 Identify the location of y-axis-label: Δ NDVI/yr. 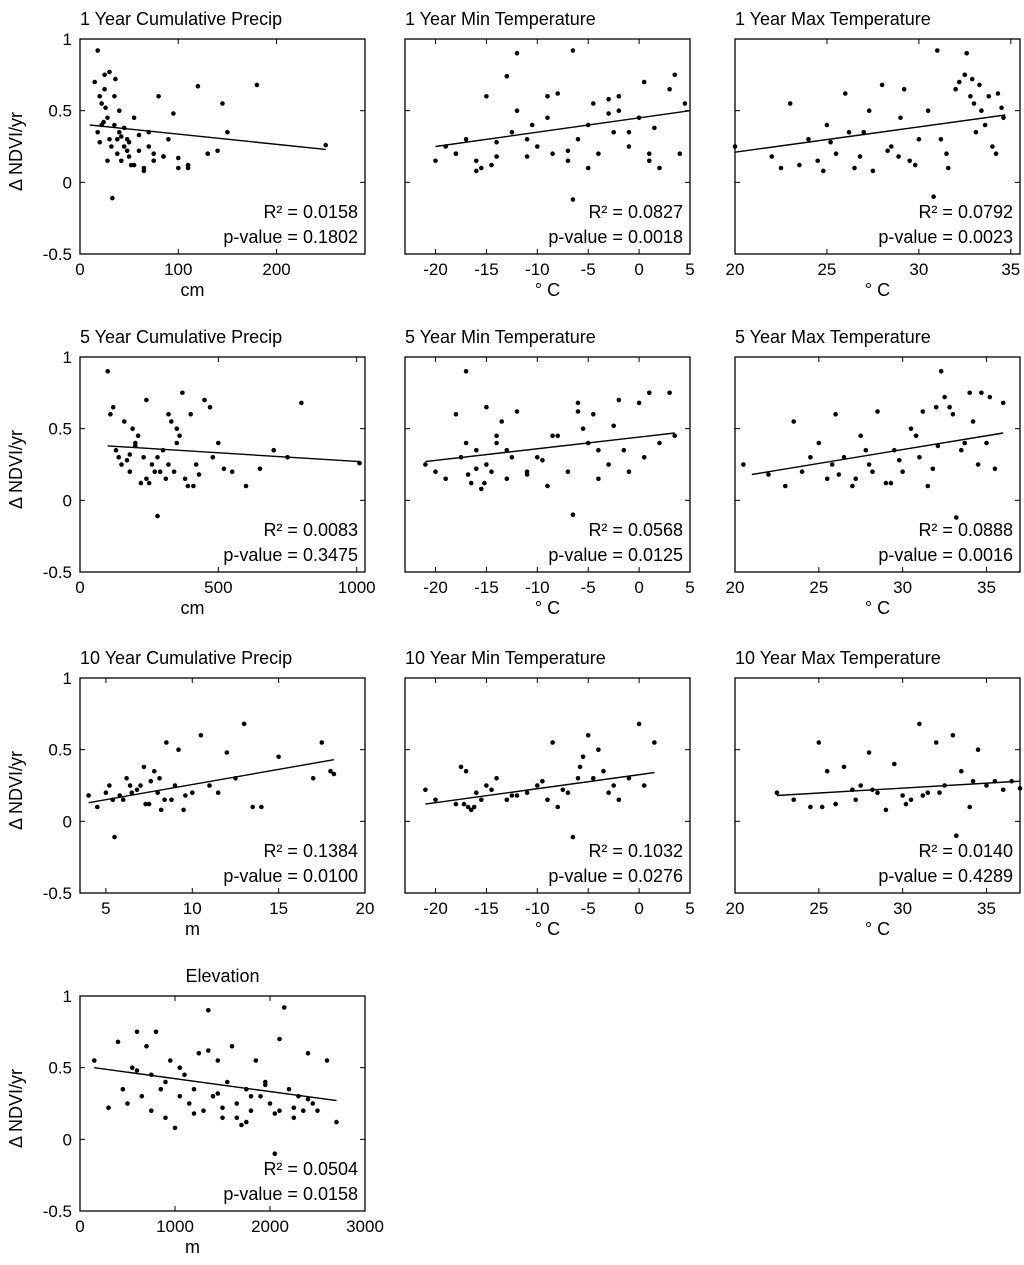
(16, 1108).